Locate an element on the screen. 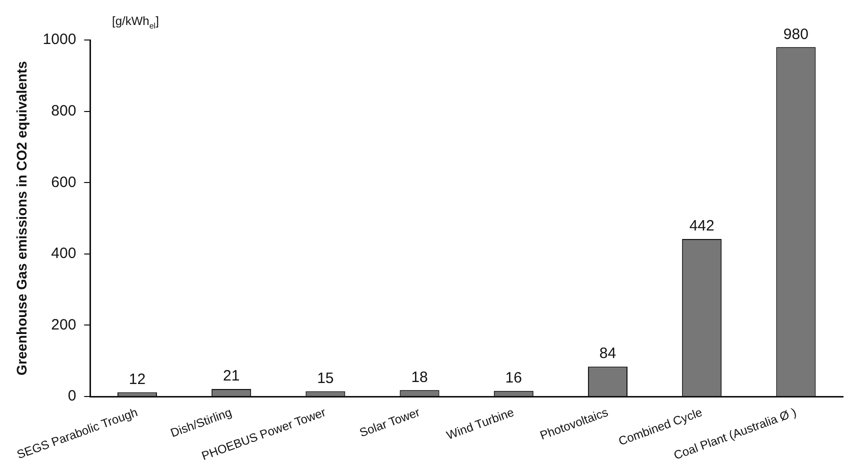  data-label: 12 is located at coordinates (137, 379).